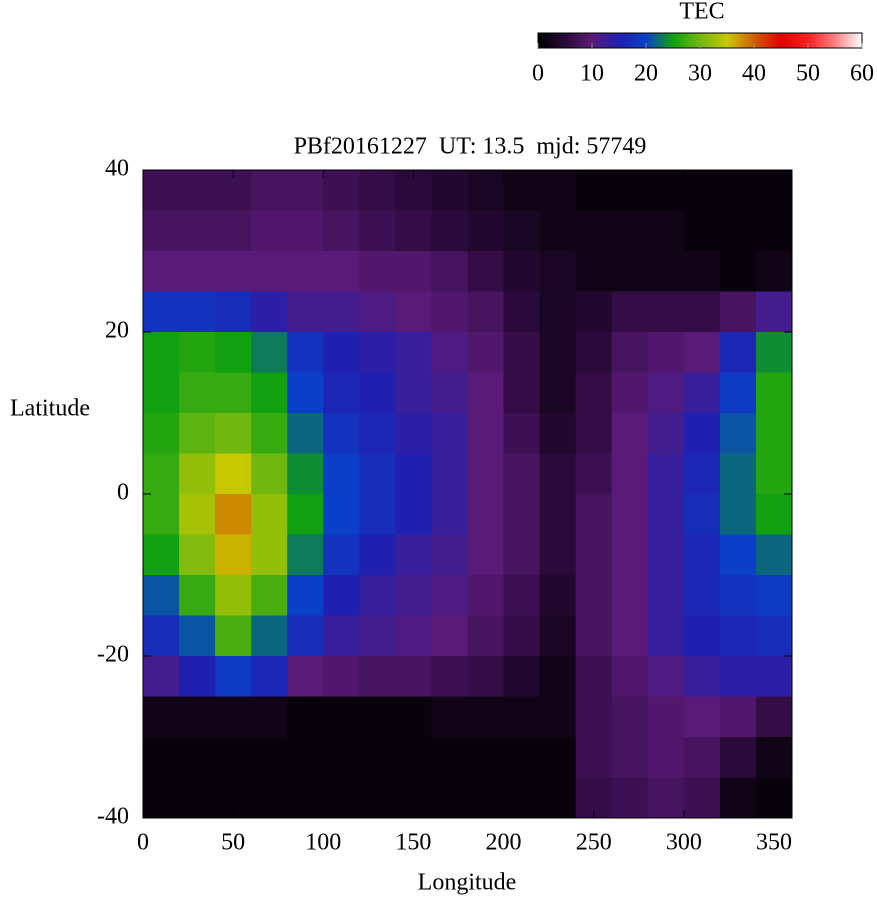 The height and width of the screenshot is (900, 877). I want to click on x-tick-label: 150, so click(413, 843).